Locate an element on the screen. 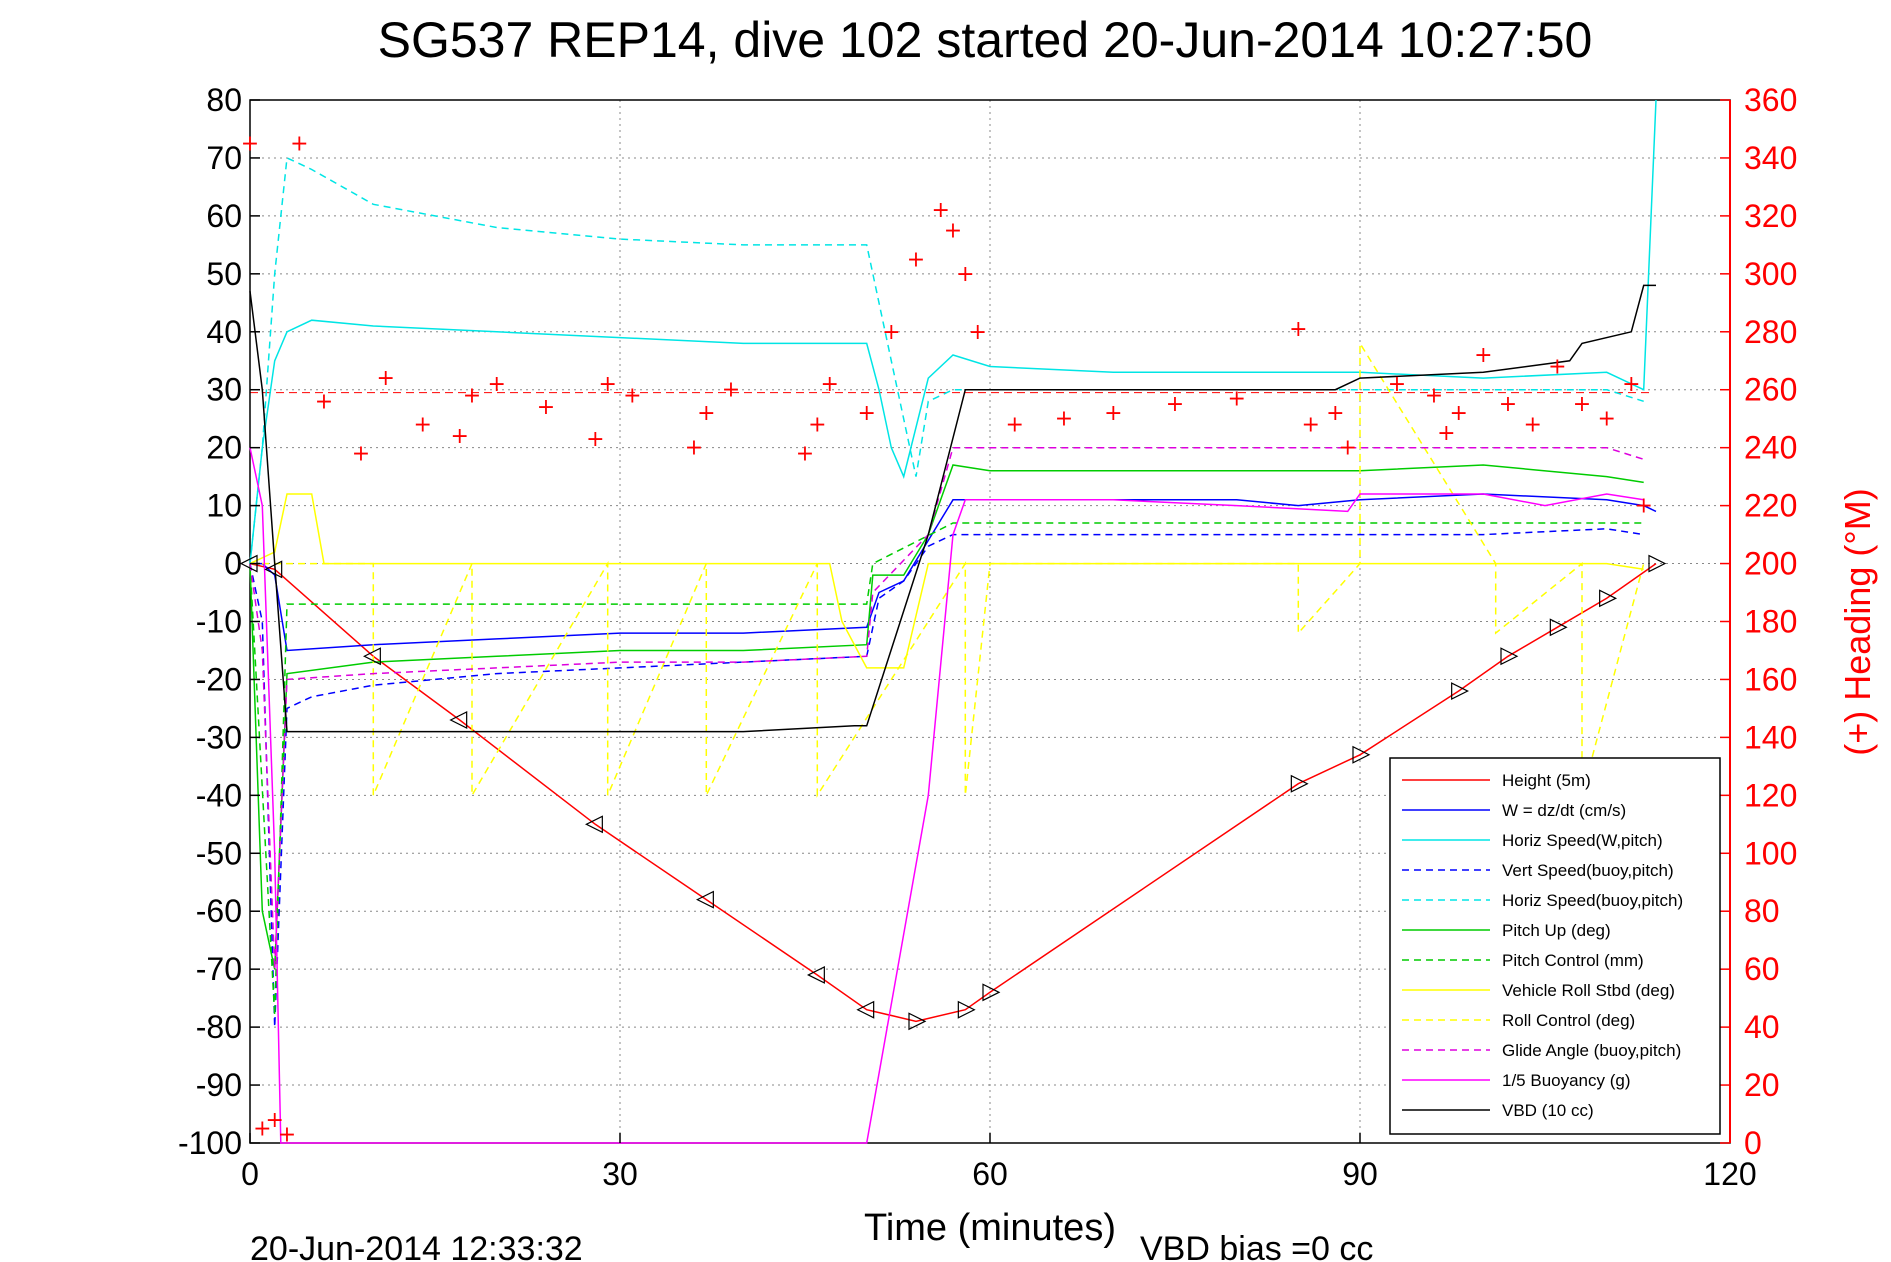  y-tick-label: 80 is located at coordinates (224, 100).